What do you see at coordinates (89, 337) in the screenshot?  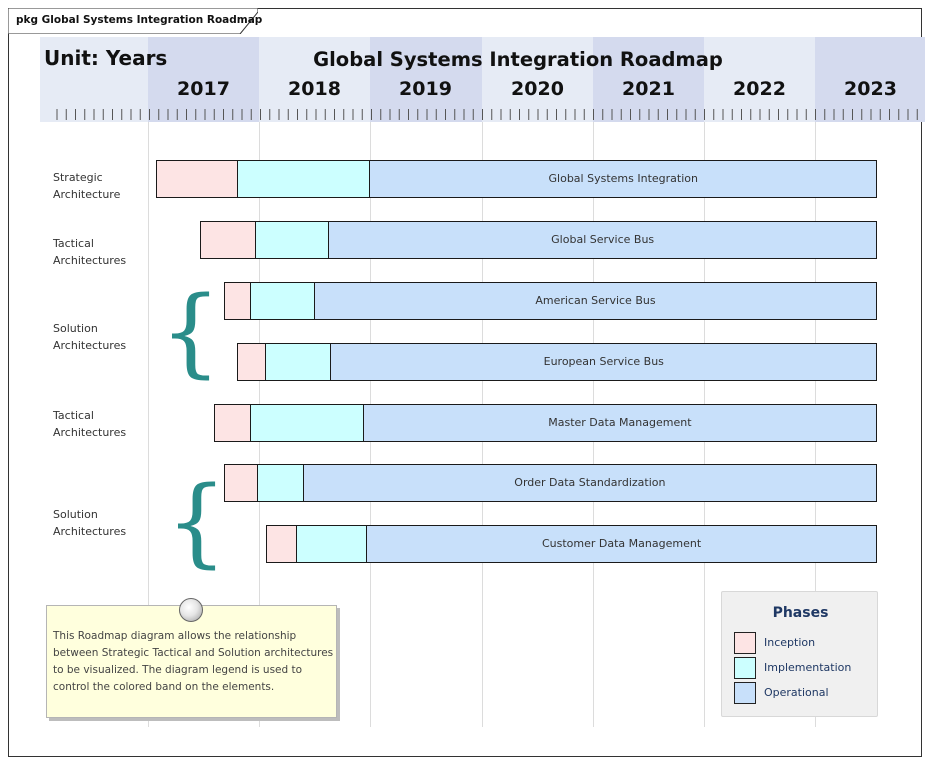 I see `row-label-solution-1: Solution Architectures` at bounding box center [89, 337].